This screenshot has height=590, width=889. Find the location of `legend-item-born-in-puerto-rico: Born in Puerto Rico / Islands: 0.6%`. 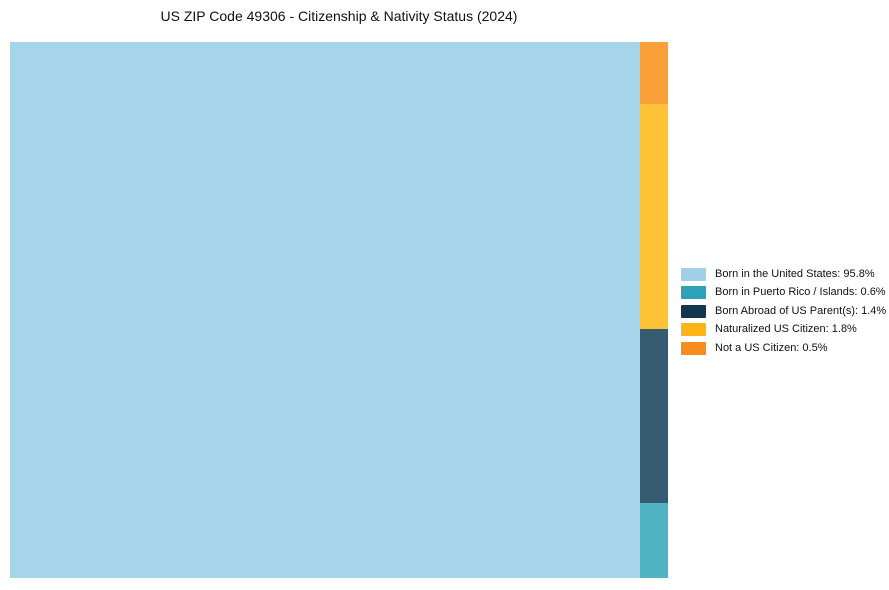

legend-item-born-in-puerto-rico: Born in Puerto Rico / Islands: 0.6% is located at coordinates (783, 293).